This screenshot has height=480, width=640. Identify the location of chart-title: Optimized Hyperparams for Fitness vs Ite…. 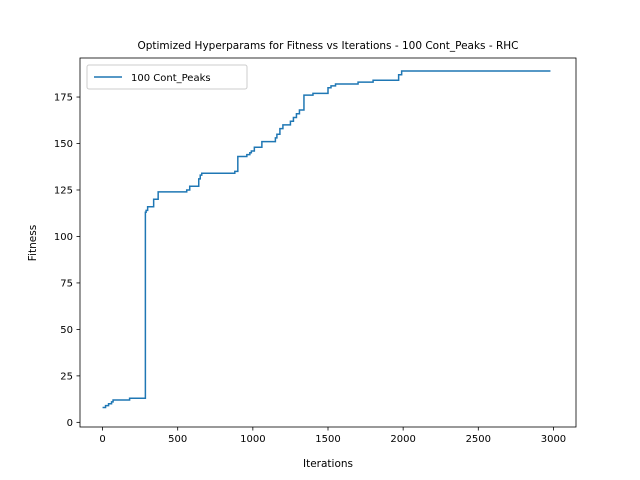
(327, 46).